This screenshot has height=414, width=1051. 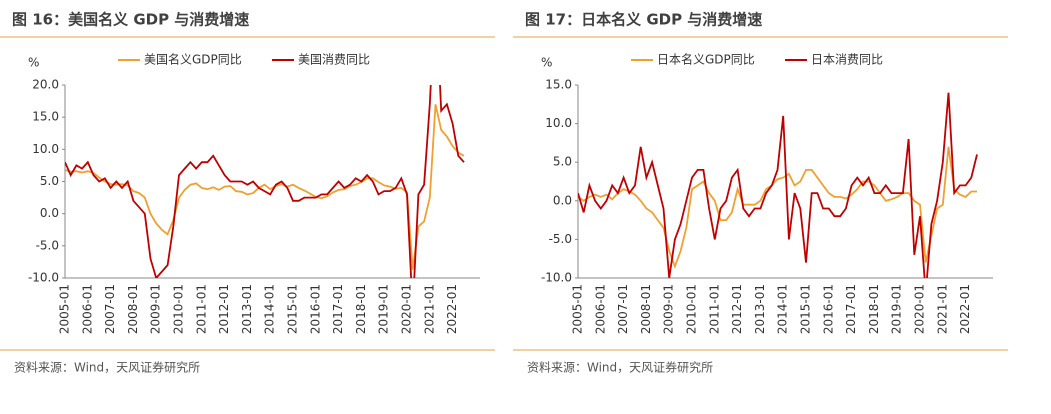 I want to click on legend-label: 日本消费同比, so click(x=847, y=60).